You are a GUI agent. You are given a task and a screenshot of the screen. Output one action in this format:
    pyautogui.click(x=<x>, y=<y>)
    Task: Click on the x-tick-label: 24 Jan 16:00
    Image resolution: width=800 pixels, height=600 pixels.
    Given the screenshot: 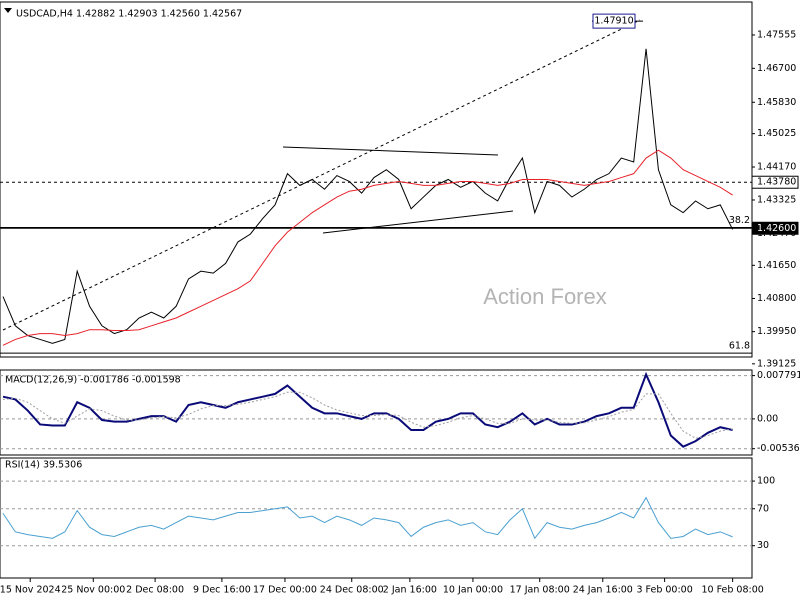 What is the action you would take?
    pyautogui.click(x=603, y=590)
    